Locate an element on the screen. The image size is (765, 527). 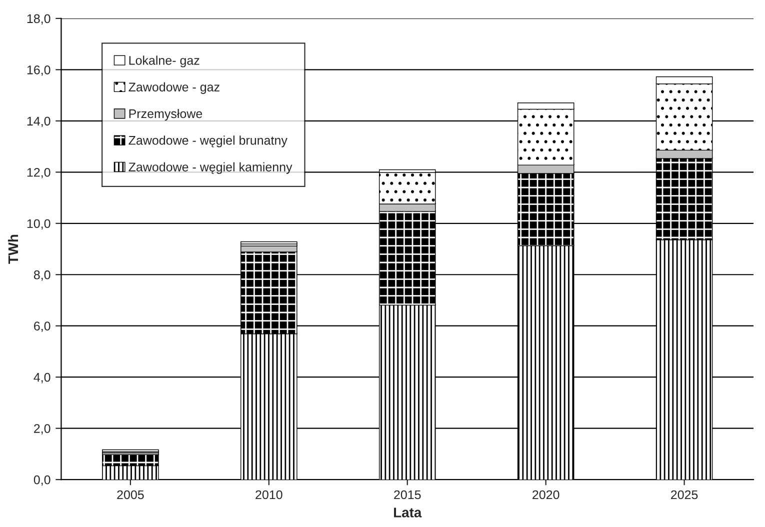
y-tick-label: 6,0 is located at coordinates (42, 327).